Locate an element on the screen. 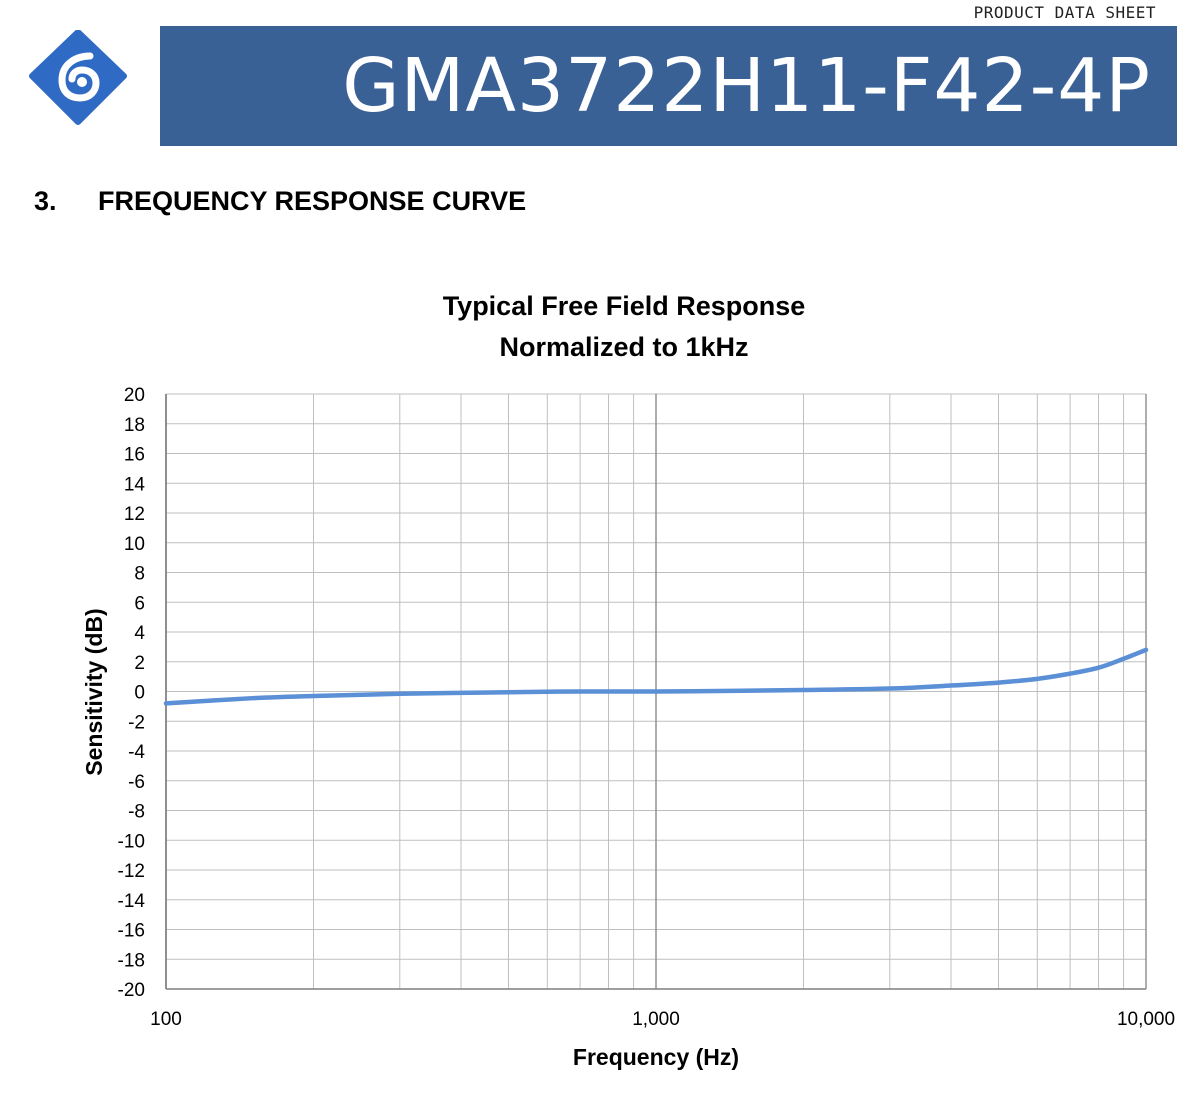  chart-subtitle: Normalized to 1kHz is located at coordinates (623, 347).